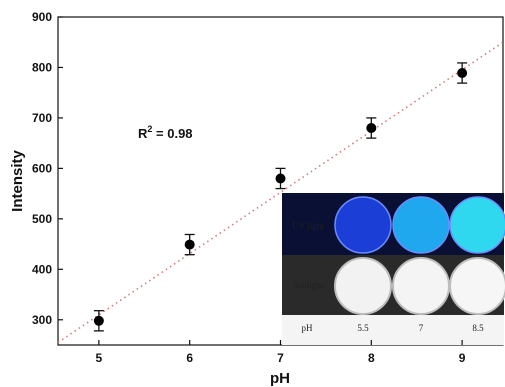 Image resolution: width=505 pixels, height=387 pixels. I want to click on y-tick-label: 700, so click(42, 118).